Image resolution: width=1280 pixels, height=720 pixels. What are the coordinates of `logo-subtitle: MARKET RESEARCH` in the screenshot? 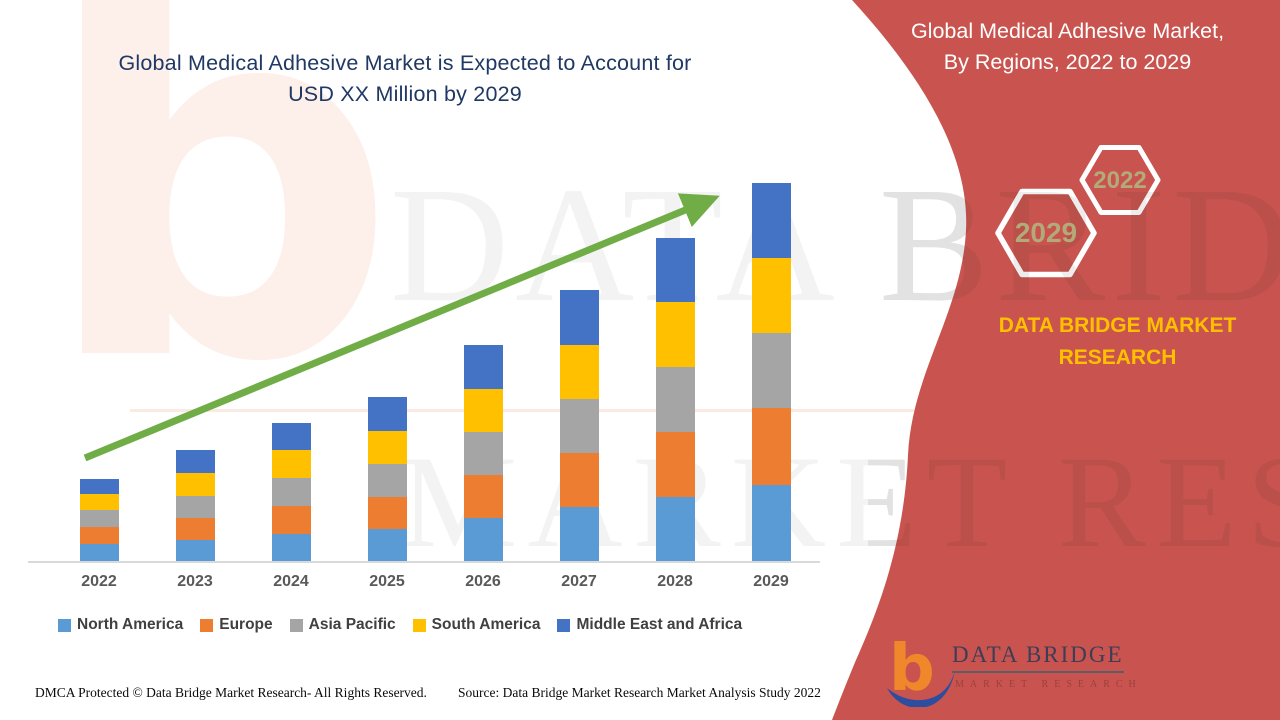 It's located at (1048, 684).